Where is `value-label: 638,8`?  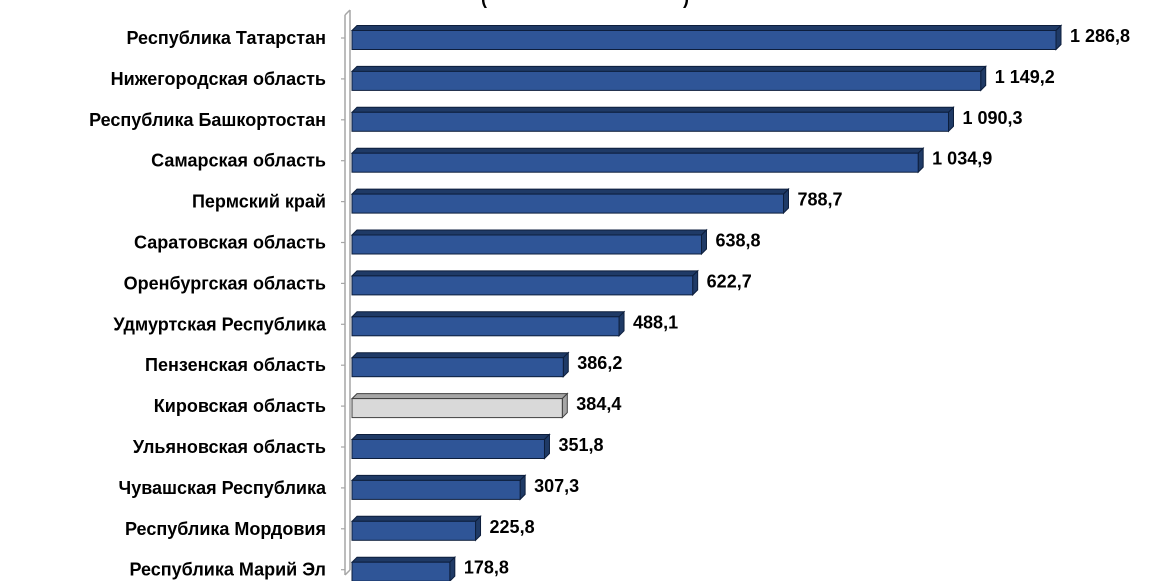
value-label: 638,8 is located at coordinates (737, 241).